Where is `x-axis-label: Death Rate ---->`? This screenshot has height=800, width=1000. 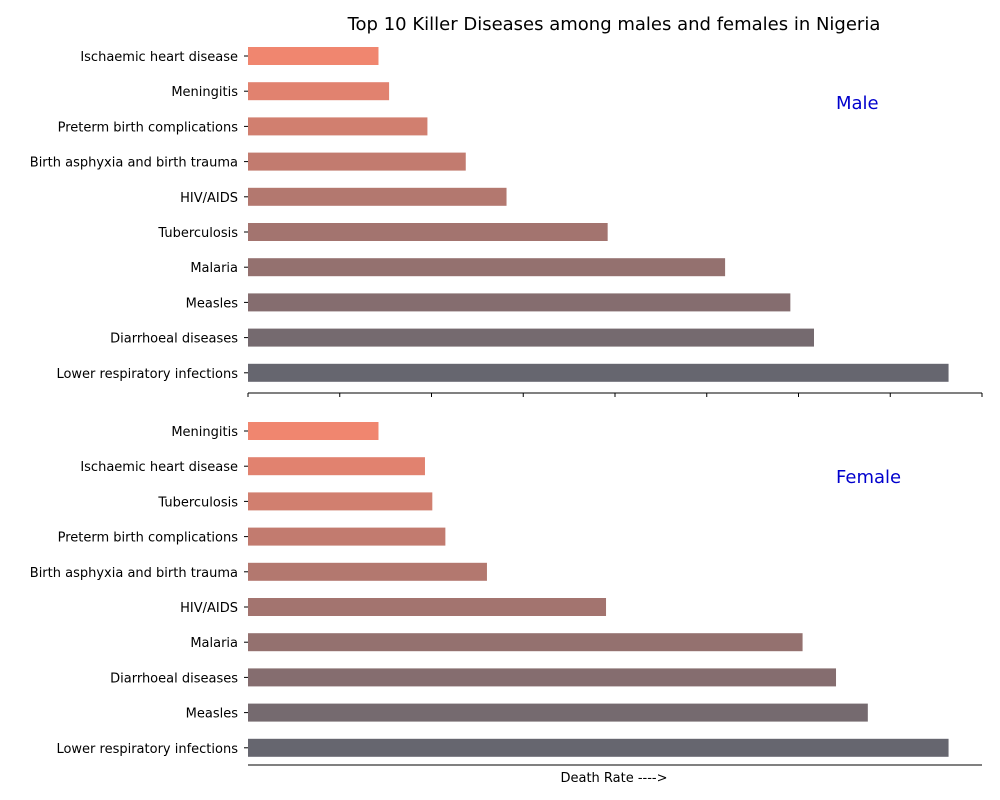 x-axis-label: Death Rate ----> is located at coordinates (613, 778).